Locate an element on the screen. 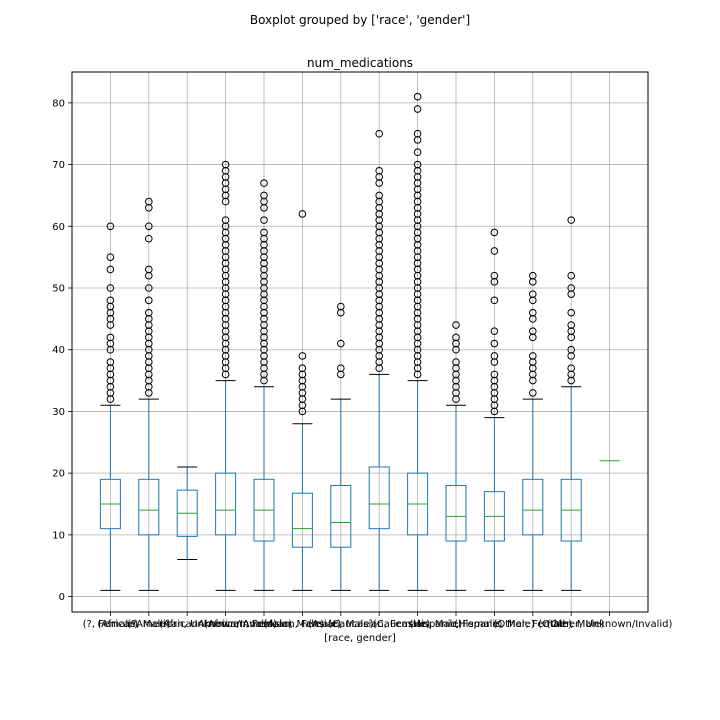 This screenshot has height=720, width=720. x-tick-label: (Caucasian, Female) is located at coordinates (379, 624).